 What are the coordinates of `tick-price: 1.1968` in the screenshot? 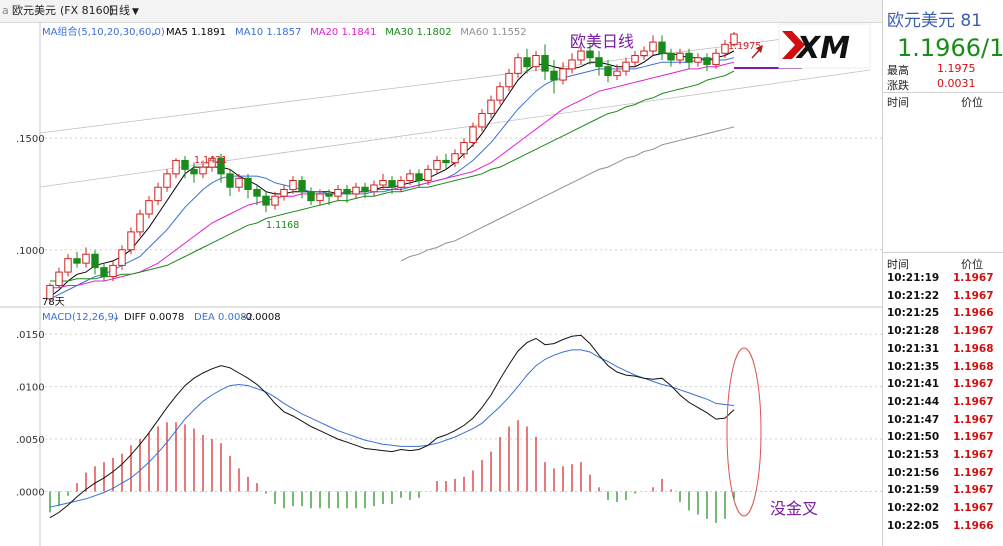 It's located at (973, 366).